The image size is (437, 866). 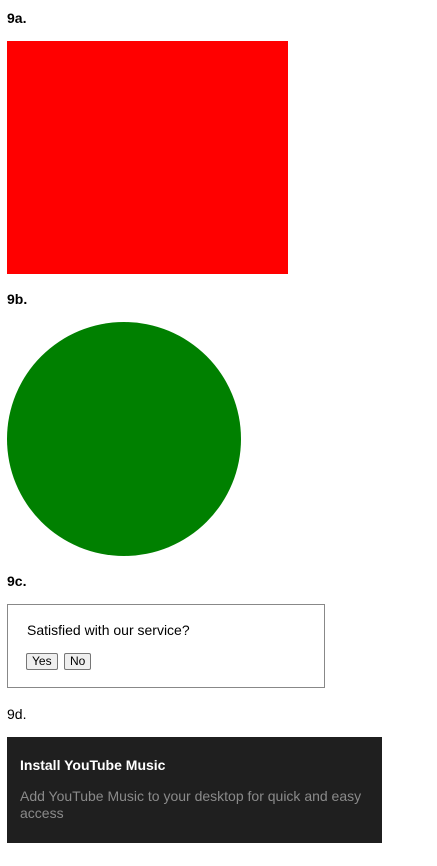 I want to click on section-label-9a: 9a., so click(x=17, y=18).